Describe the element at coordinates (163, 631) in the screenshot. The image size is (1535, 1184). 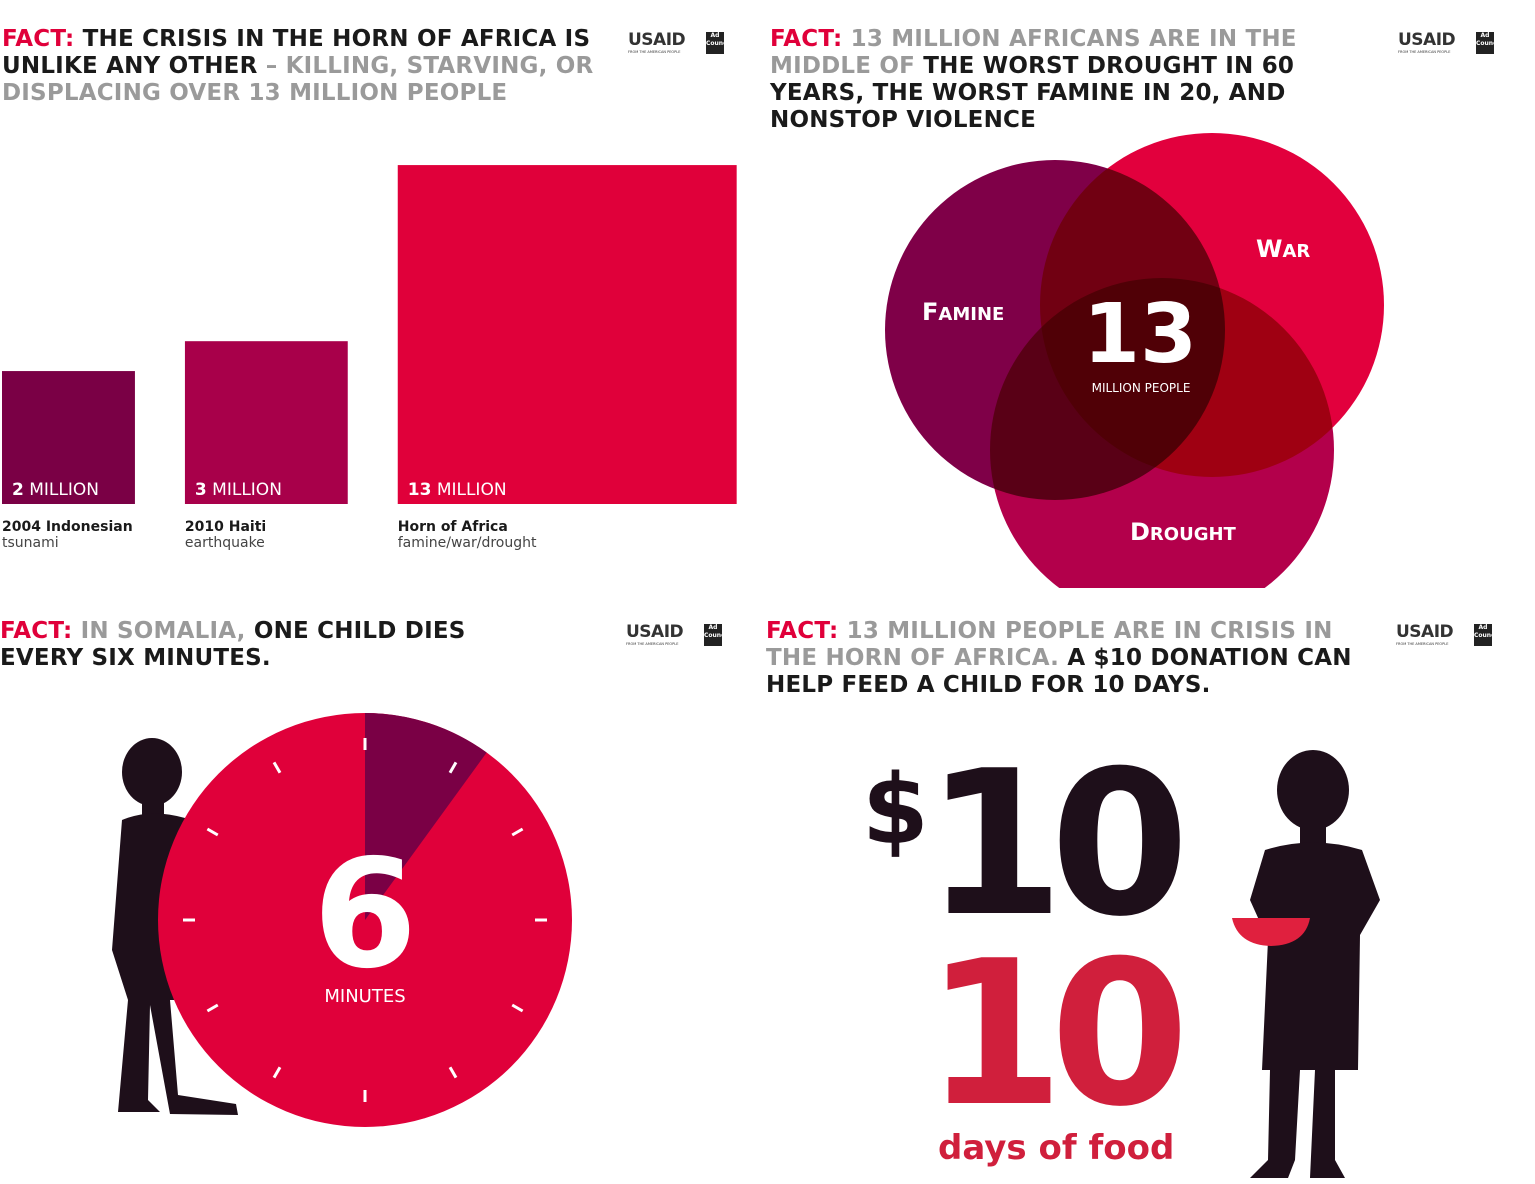
I see `title-part: IN SOMALIA,` at that location.